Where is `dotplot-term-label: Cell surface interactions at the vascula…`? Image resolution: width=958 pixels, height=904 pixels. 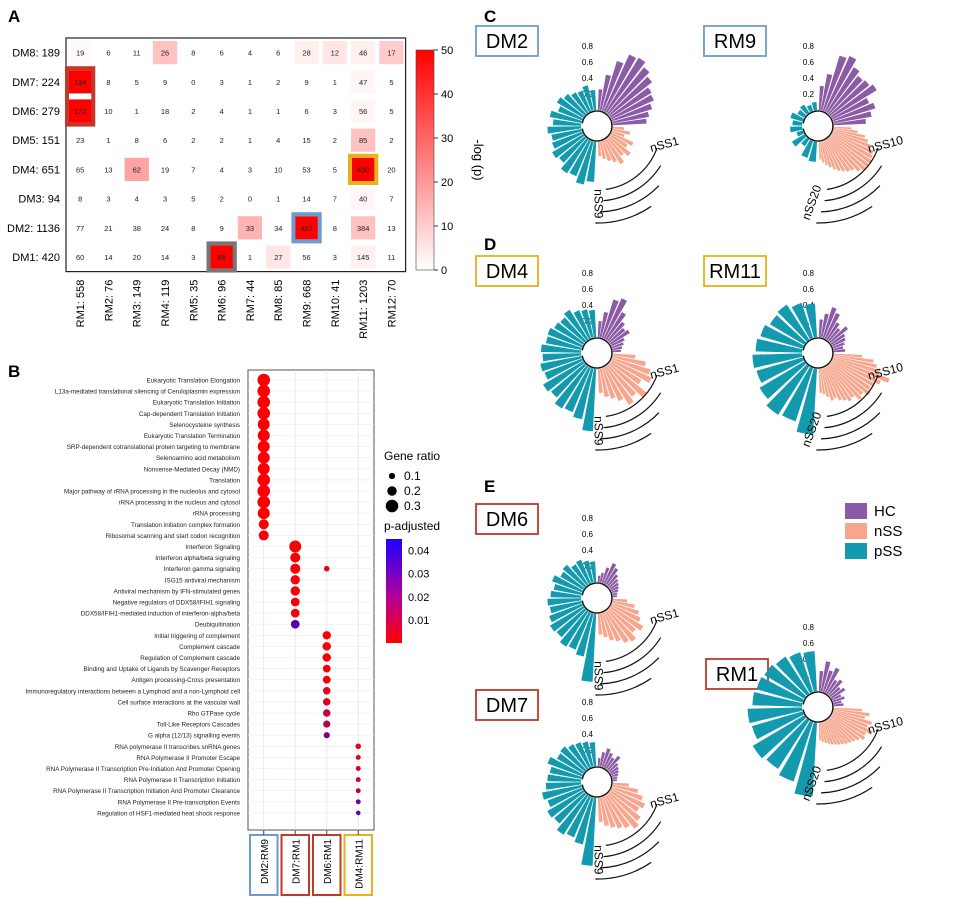 dotplot-term-label: Cell surface interactions at the vascula… is located at coordinates (179, 702).